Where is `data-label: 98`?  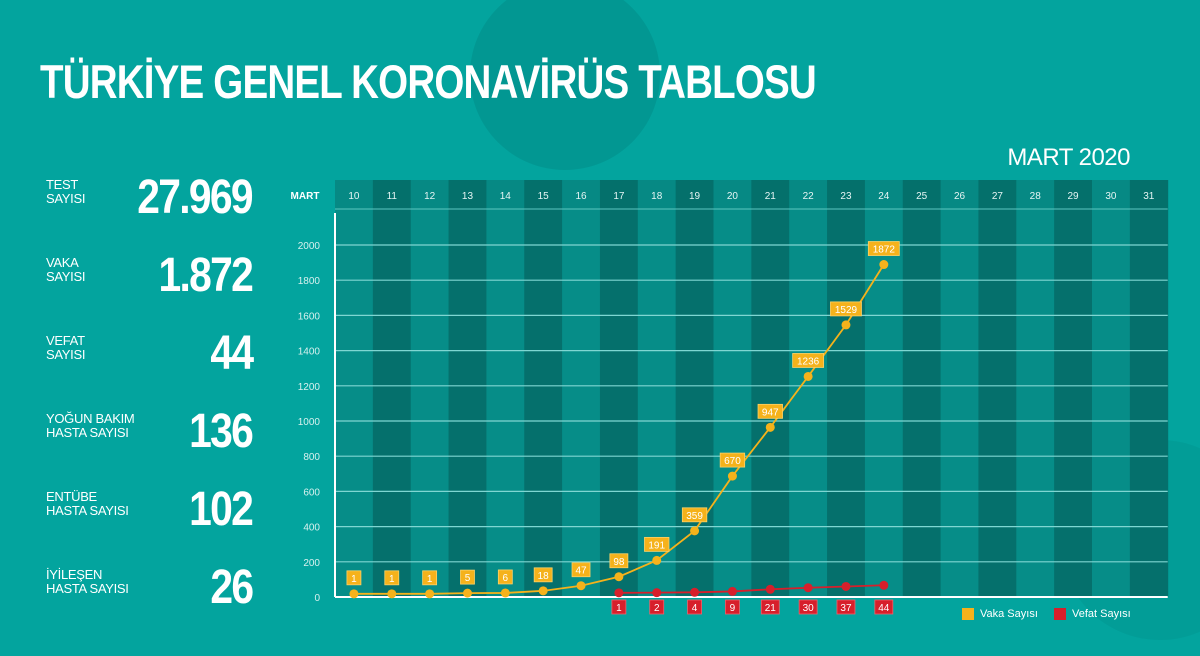
data-label: 98 is located at coordinates (619, 562).